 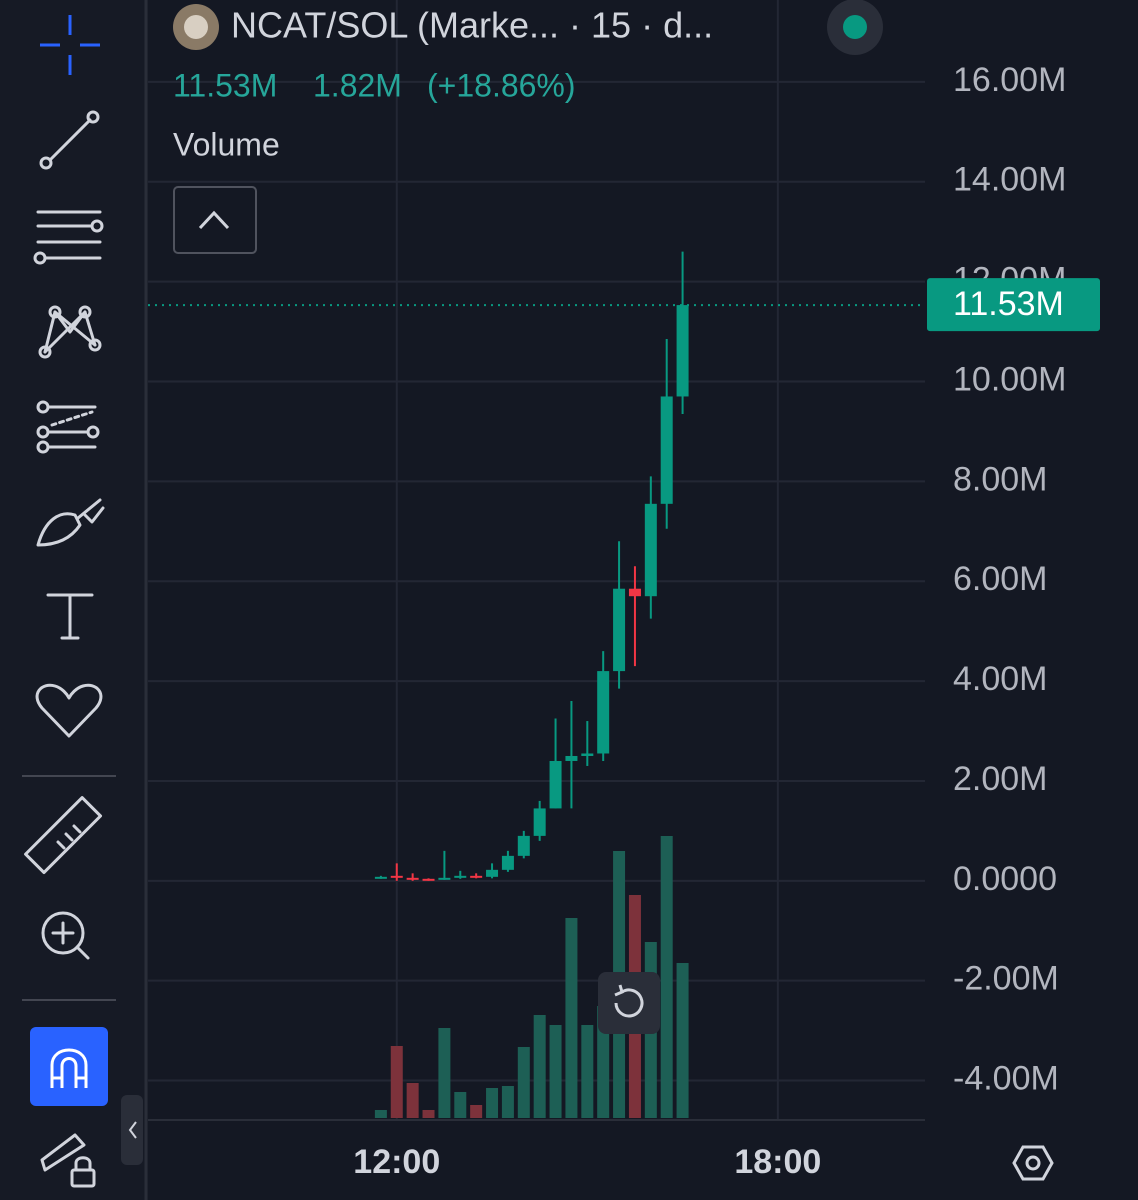 I want to click on y-tick-label: 16.00M, so click(x=1009, y=80).